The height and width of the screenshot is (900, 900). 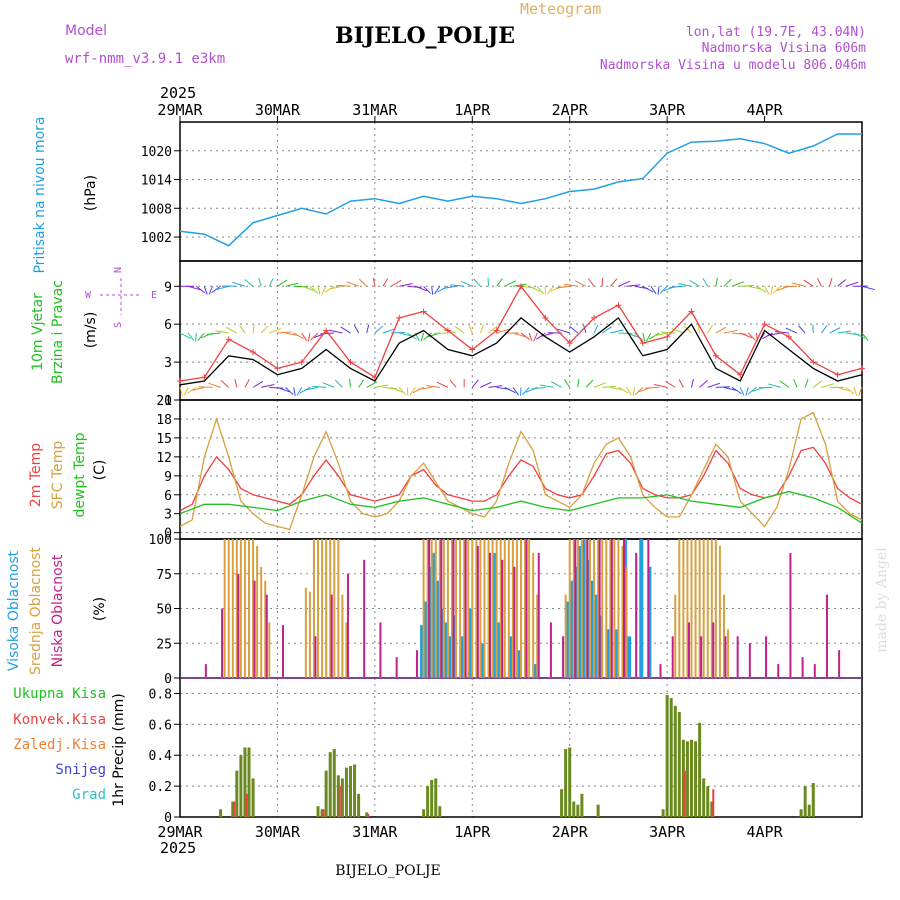 What do you see at coordinates (472, 110) in the screenshot?
I see `time-tick-top: 1APR` at bounding box center [472, 110].